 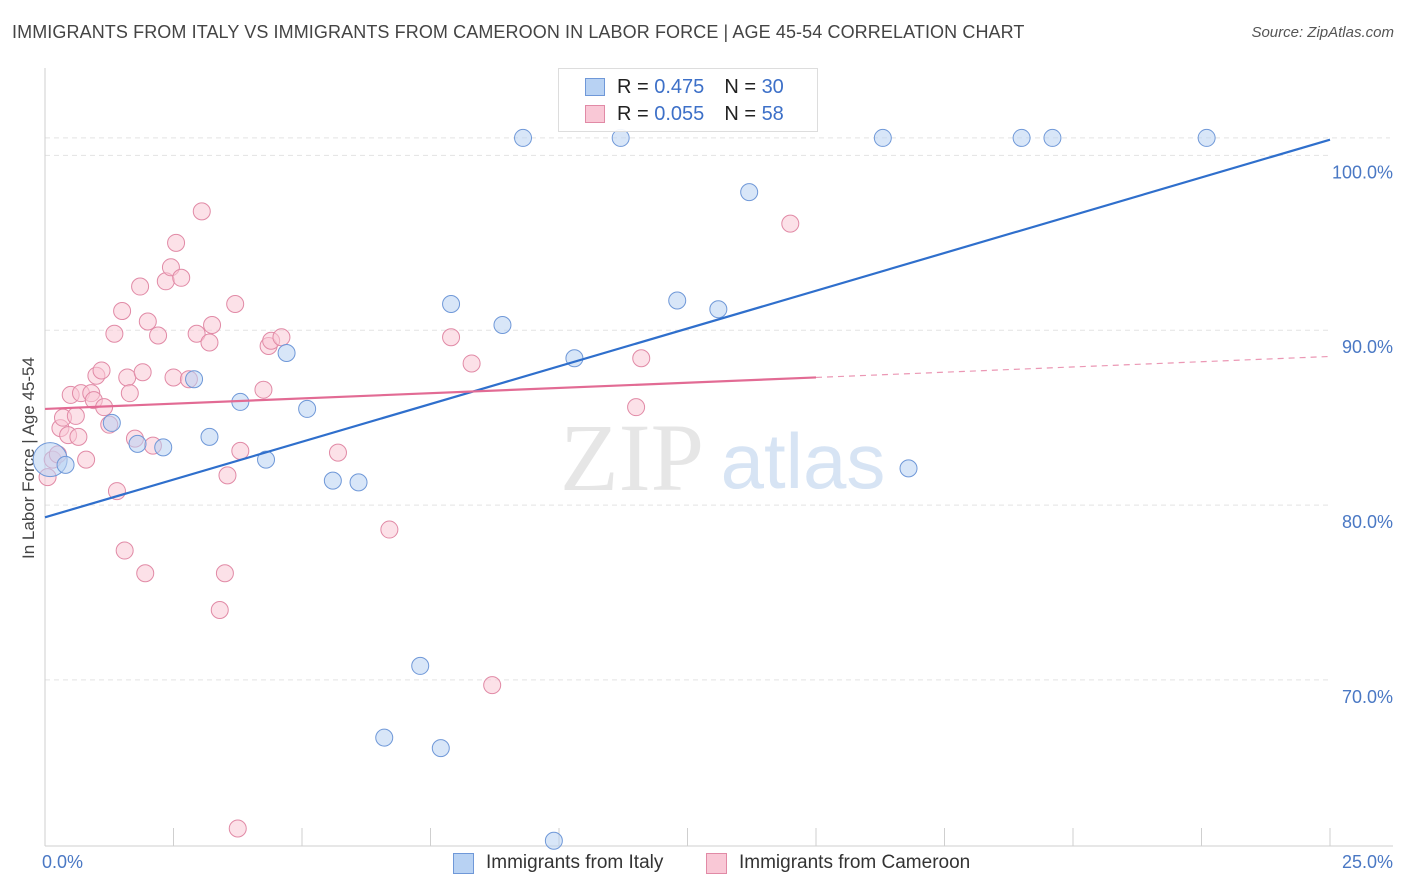 I want to click on stats-legend: R = 0.475 N = 30 R = 0.055 N = 58, so click(x=688, y=100).